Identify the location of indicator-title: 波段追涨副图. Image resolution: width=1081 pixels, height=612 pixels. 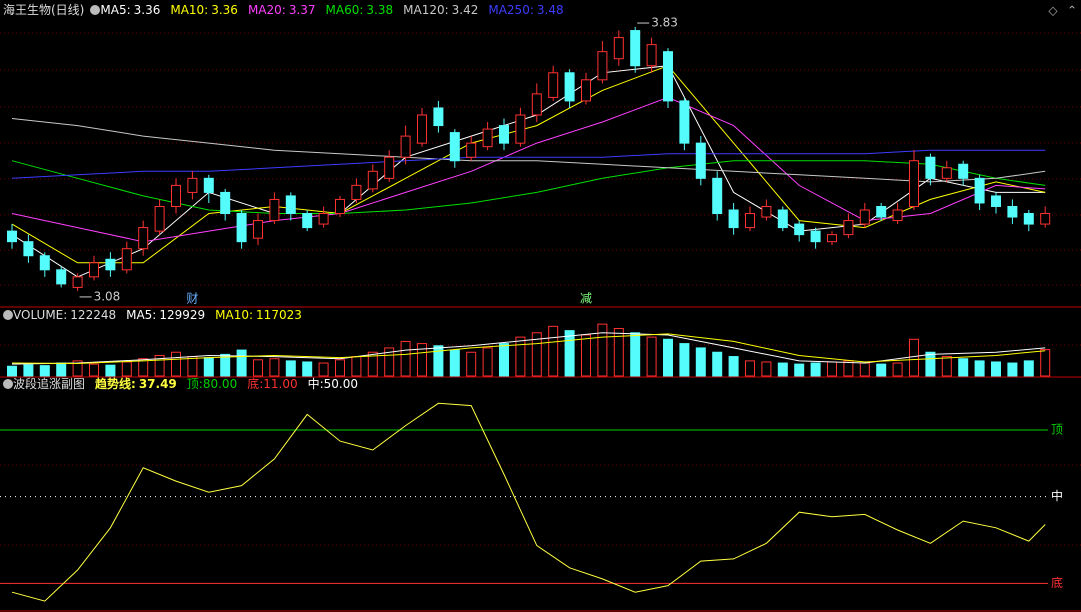
(49, 384).